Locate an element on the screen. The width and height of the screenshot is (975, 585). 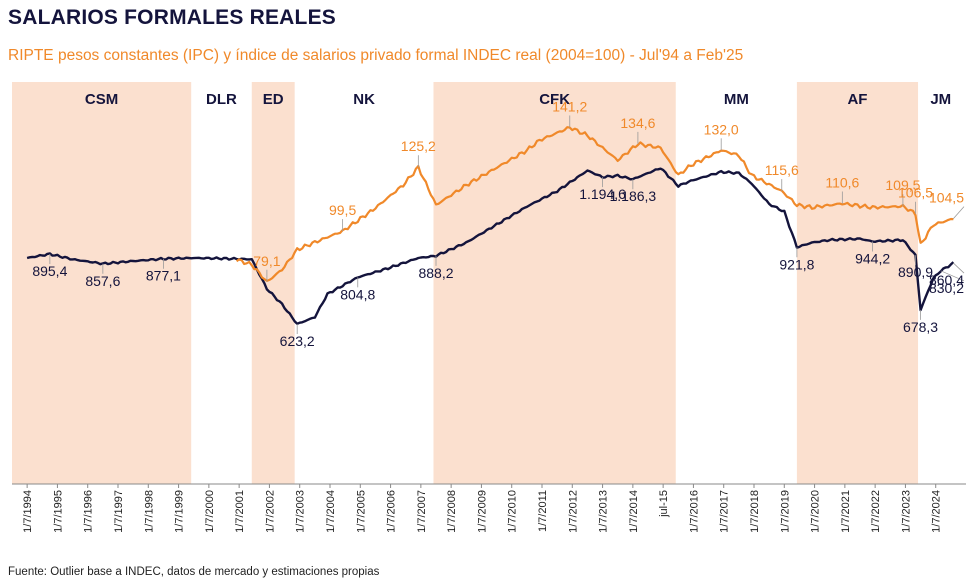
data-label-navy: 860,4 is located at coordinates (946, 280).